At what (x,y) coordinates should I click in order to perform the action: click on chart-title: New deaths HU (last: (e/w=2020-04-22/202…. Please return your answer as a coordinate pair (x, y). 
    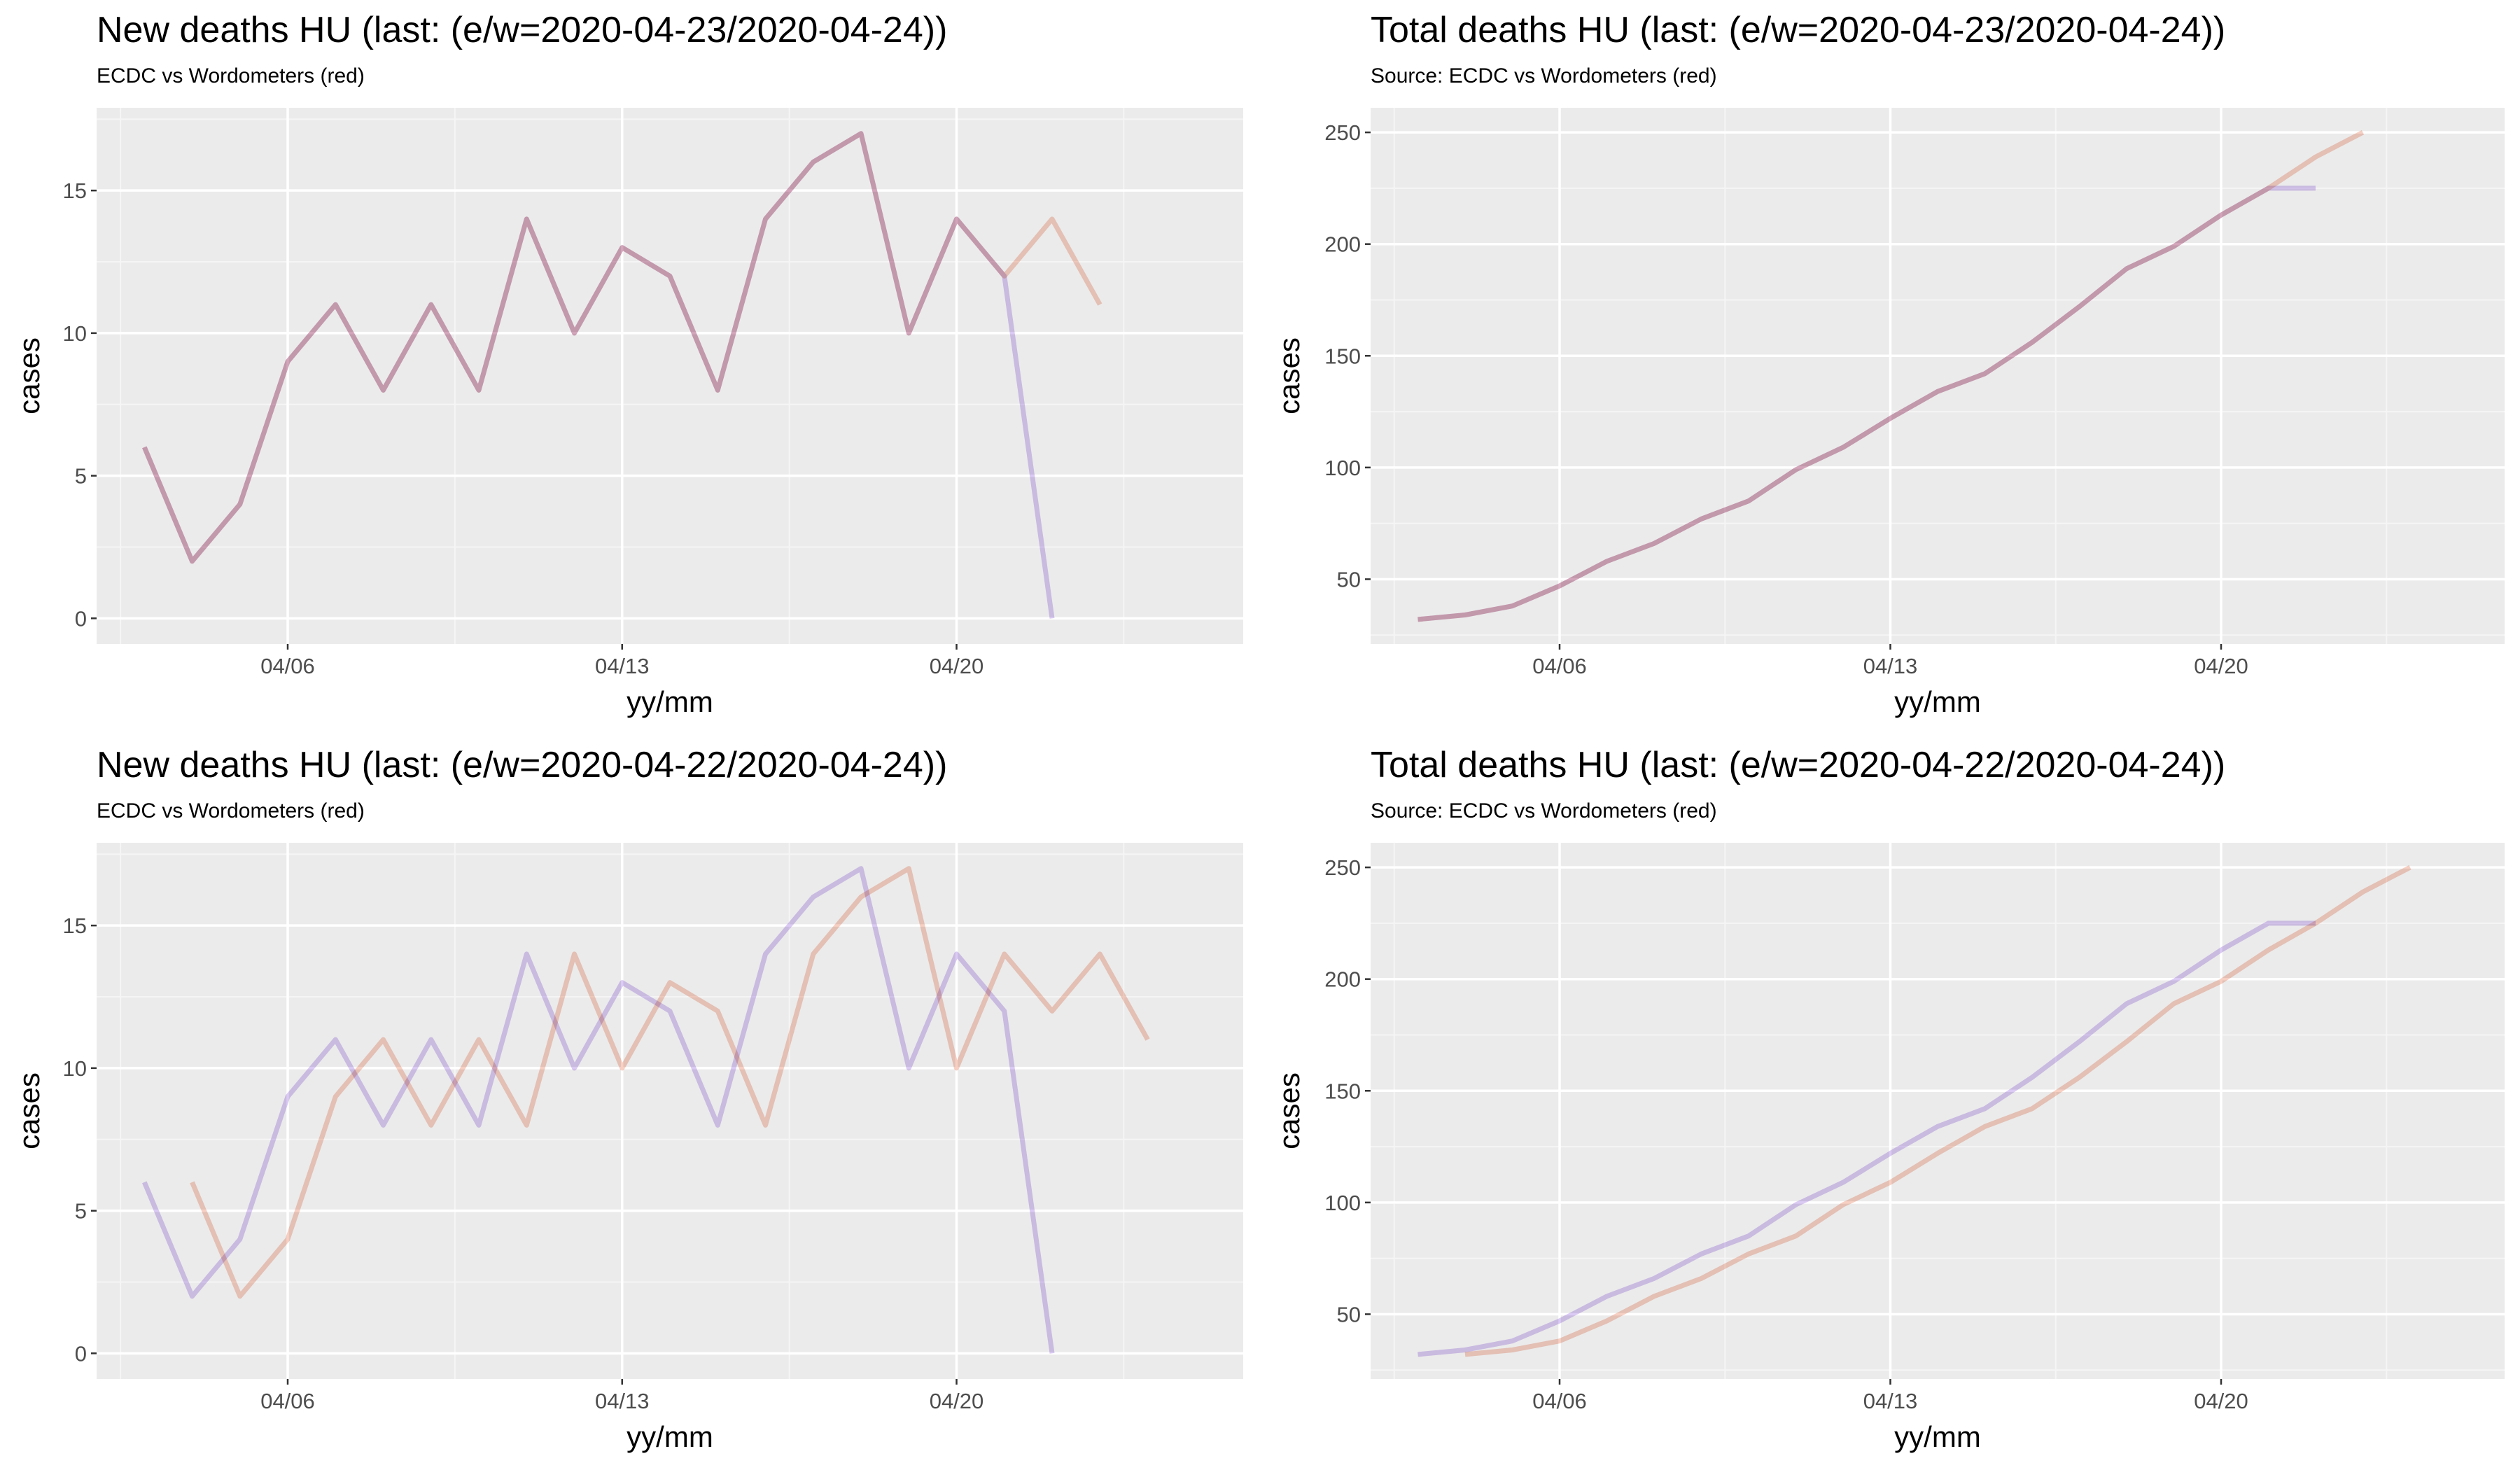
    Looking at the image, I should click on (522, 765).